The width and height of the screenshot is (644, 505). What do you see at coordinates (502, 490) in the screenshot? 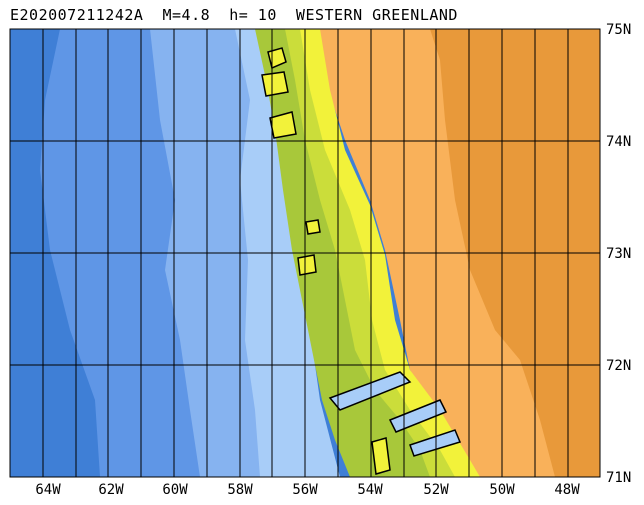
I see `lon-label: 50W` at bounding box center [502, 490].